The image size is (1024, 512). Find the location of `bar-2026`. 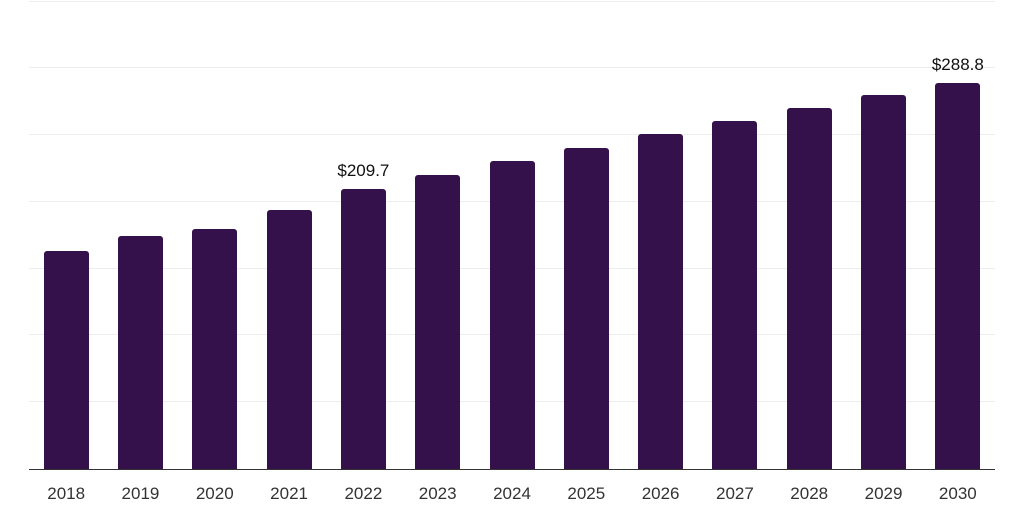

bar-2026 is located at coordinates (661, 301).